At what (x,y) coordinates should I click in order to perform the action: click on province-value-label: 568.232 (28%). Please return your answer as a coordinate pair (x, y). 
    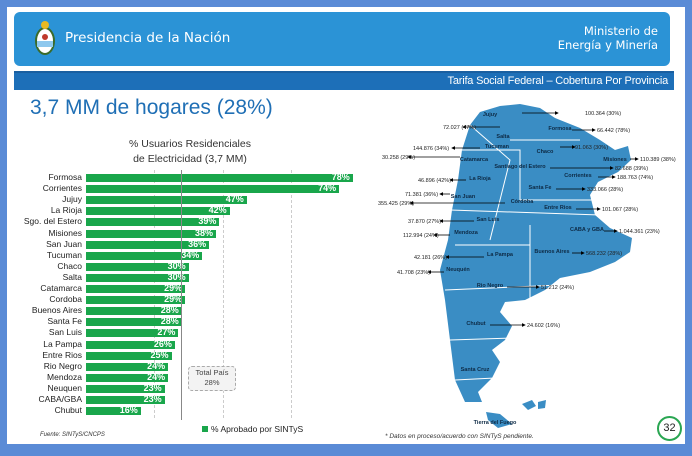
    Looking at the image, I should click on (604, 254).